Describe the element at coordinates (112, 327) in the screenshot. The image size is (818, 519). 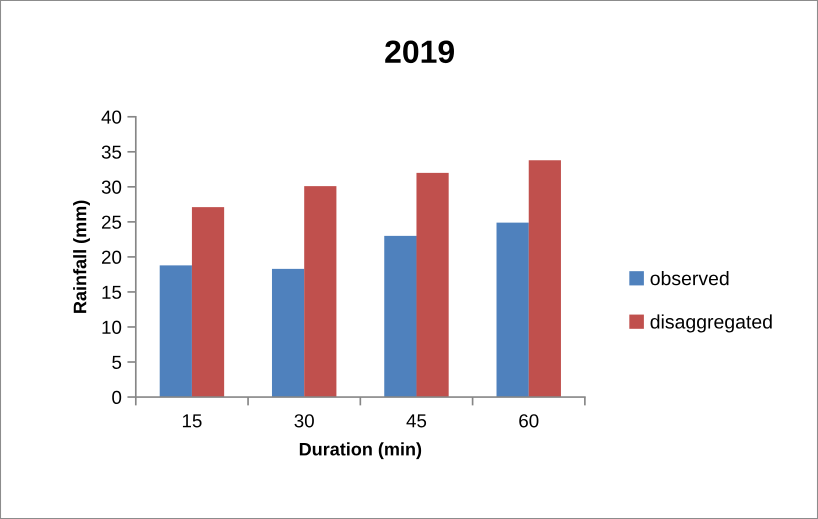
I see `y-tick-label: 10` at that location.